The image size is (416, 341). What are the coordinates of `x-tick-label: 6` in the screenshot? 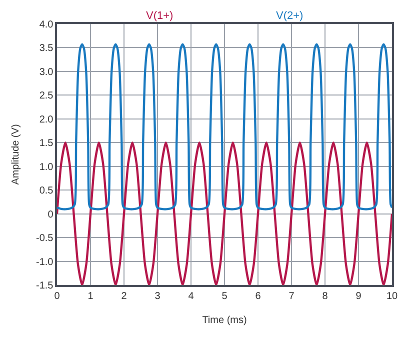 It's located at (258, 296).